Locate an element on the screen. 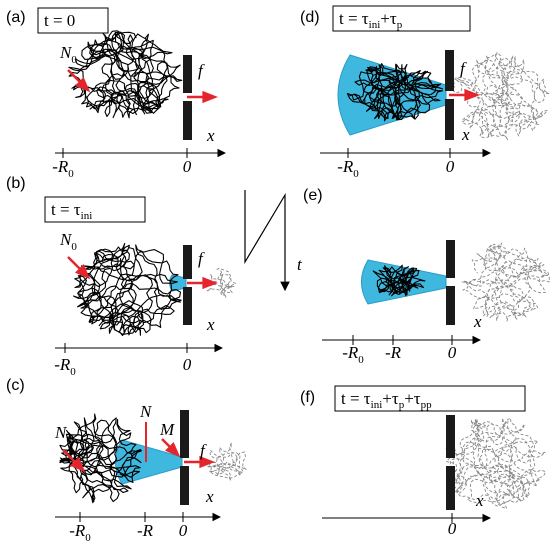  panel-label: (f) is located at coordinates (307, 397).